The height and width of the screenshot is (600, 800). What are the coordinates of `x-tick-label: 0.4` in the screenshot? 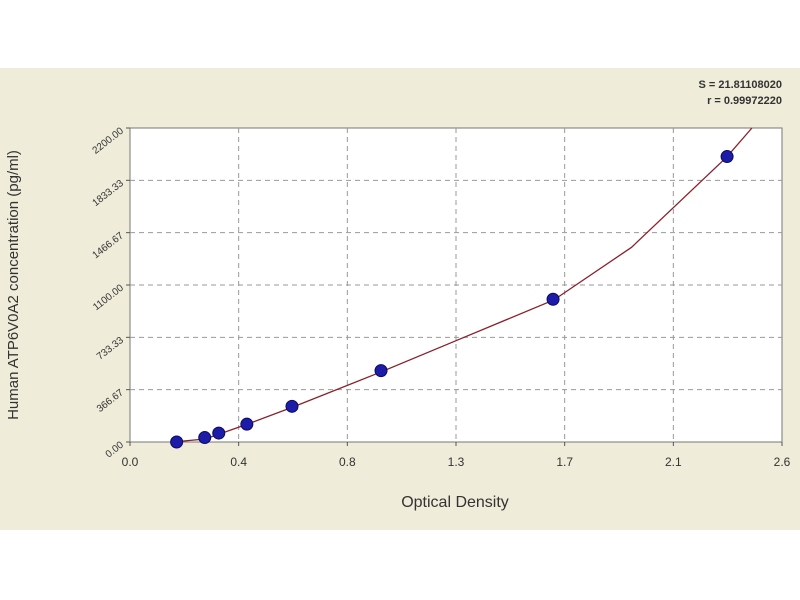 It's located at (238, 462).